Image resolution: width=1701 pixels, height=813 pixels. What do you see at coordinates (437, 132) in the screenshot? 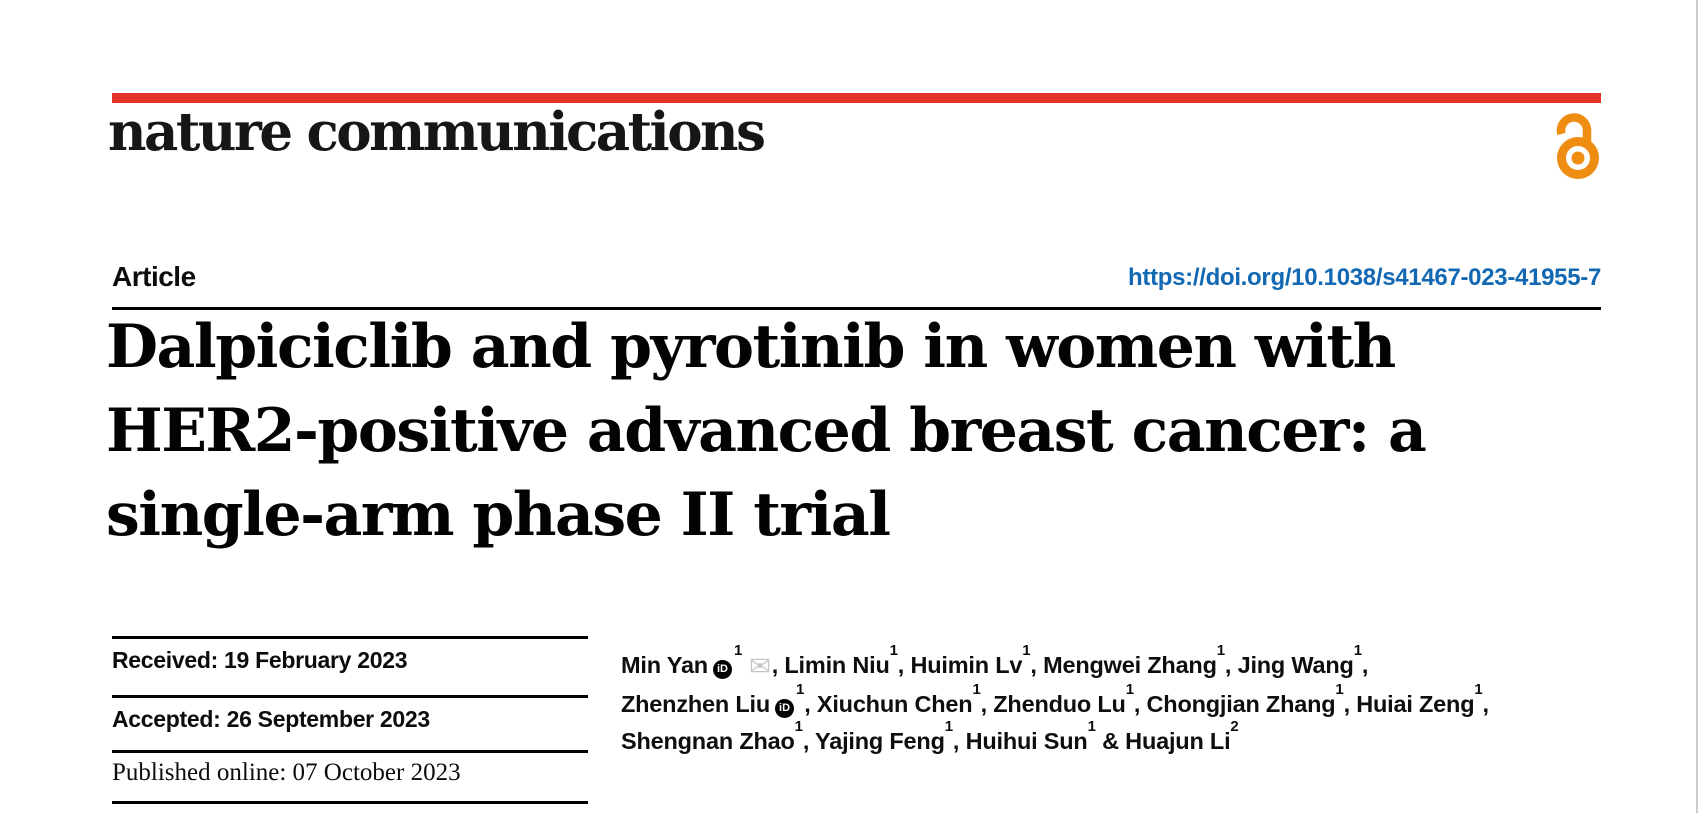
I see `journal-logo: nature communications` at bounding box center [437, 132].